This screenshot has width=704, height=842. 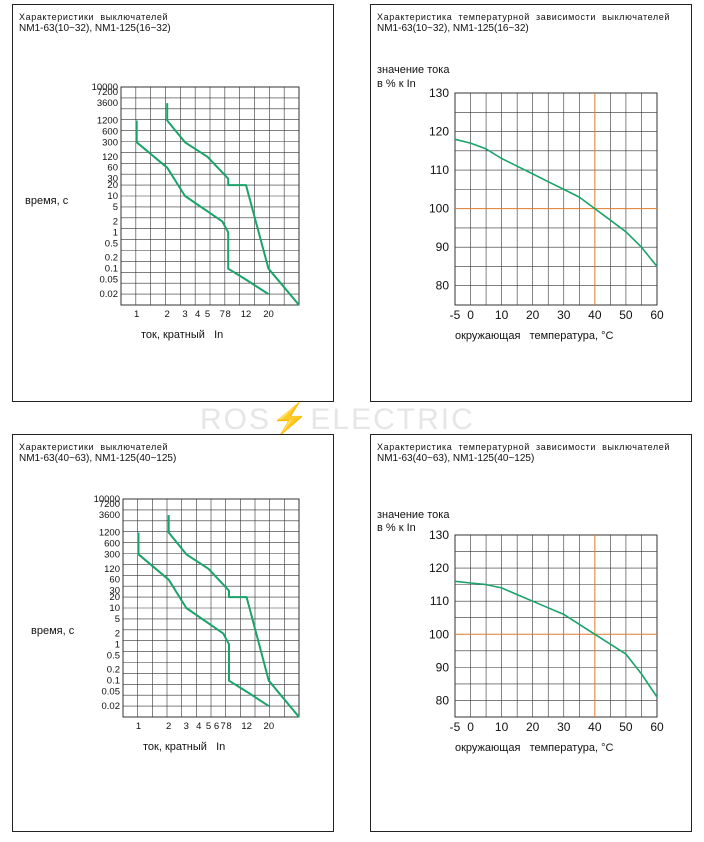 What do you see at coordinates (203, 619) in the screenshot?
I see `trip-curve-lower` at bounding box center [203, 619].